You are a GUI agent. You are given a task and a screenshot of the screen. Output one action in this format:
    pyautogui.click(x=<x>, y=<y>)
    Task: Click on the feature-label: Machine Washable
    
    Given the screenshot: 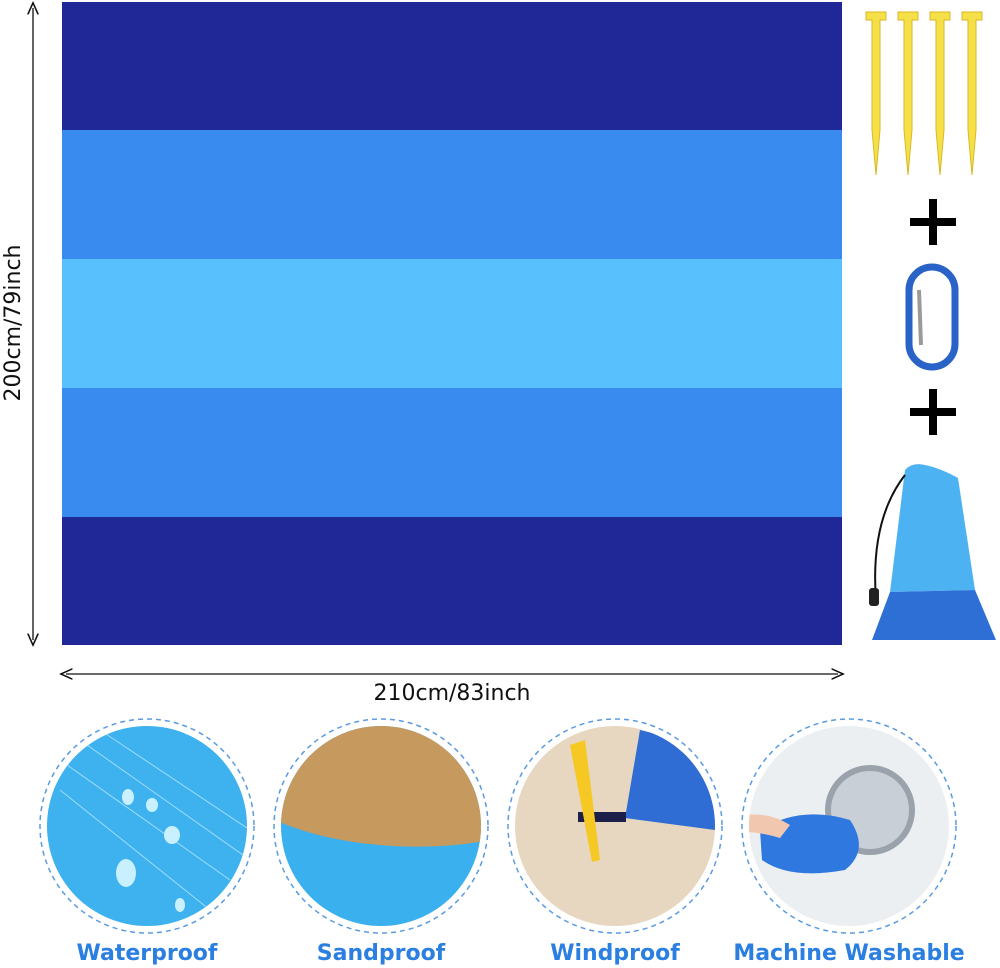 What is the action you would take?
    pyautogui.click(x=848, y=953)
    